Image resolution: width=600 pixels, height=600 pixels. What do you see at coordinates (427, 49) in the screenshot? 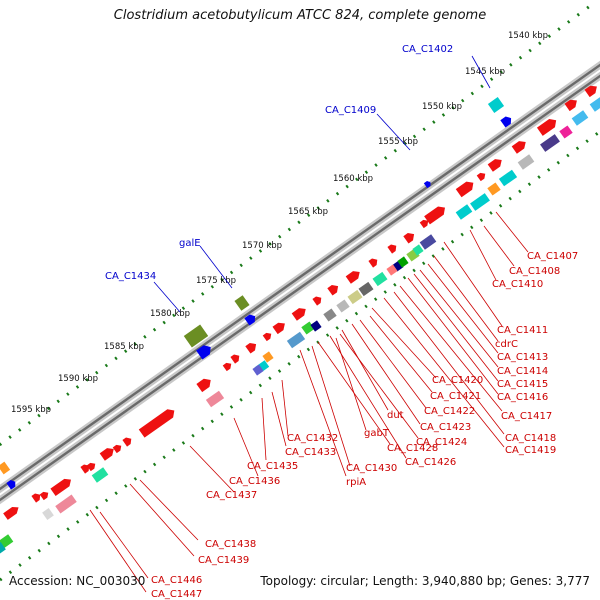
I see `outer-gene-label: CA_C1402` at bounding box center [427, 49].